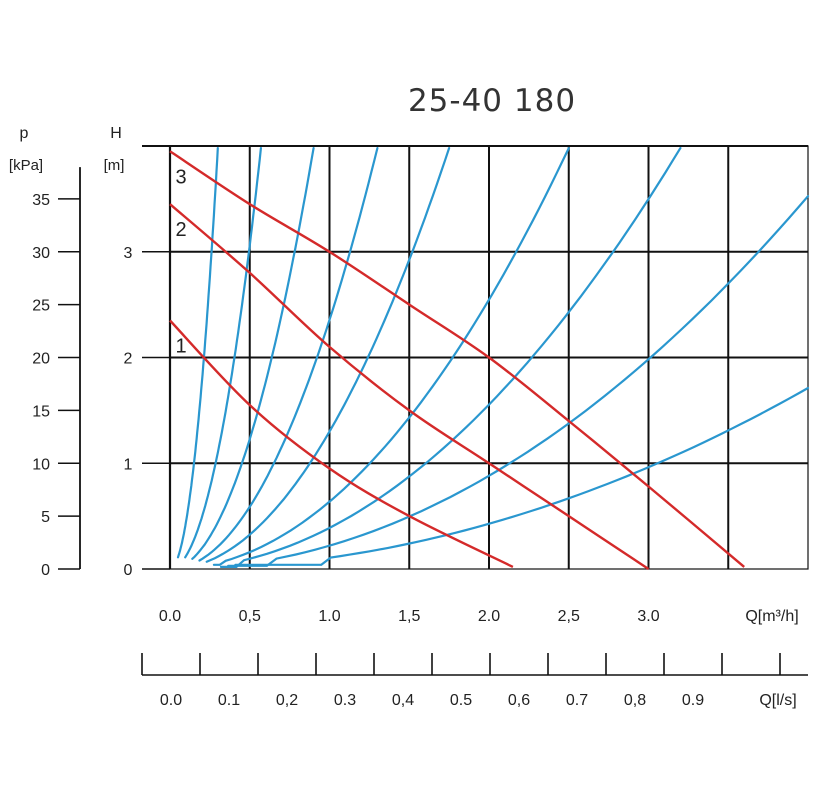 This screenshot has height=800, width=828. Describe the element at coordinates (577, 700) in the screenshot. I see `flow-ls-tick-label: 0.7` at that location.